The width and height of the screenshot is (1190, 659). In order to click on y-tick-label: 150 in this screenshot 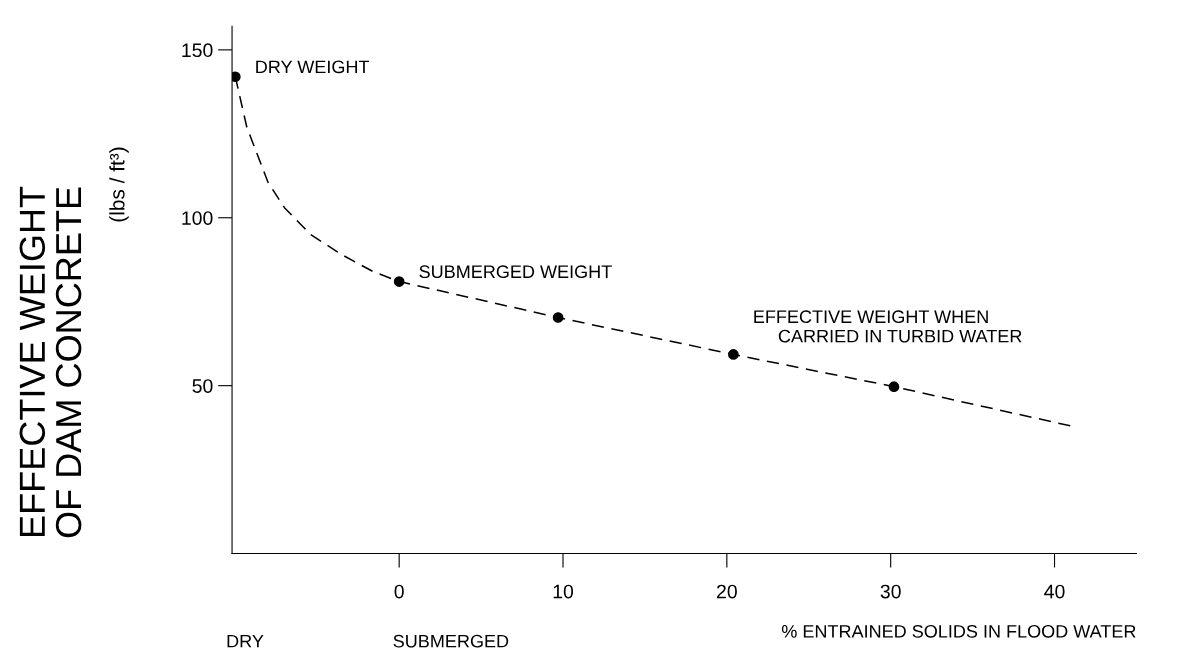, I will do `click(197, 50)`.